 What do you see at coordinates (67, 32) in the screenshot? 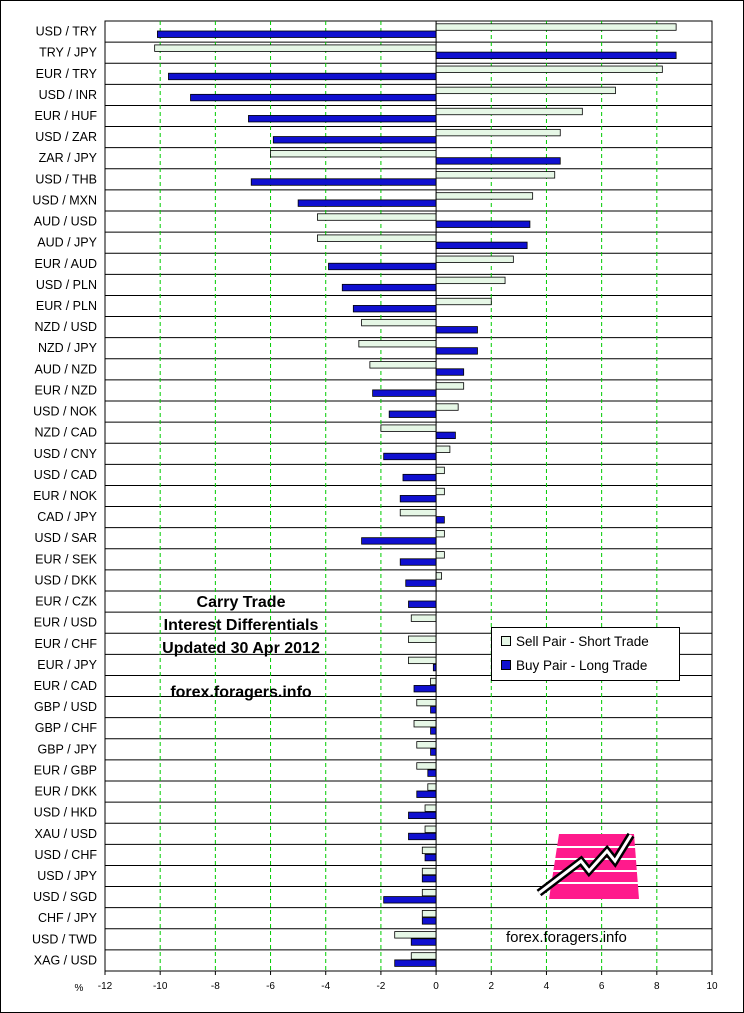
I see `category-label: USD / TRY` at bounding box center [67, 32].